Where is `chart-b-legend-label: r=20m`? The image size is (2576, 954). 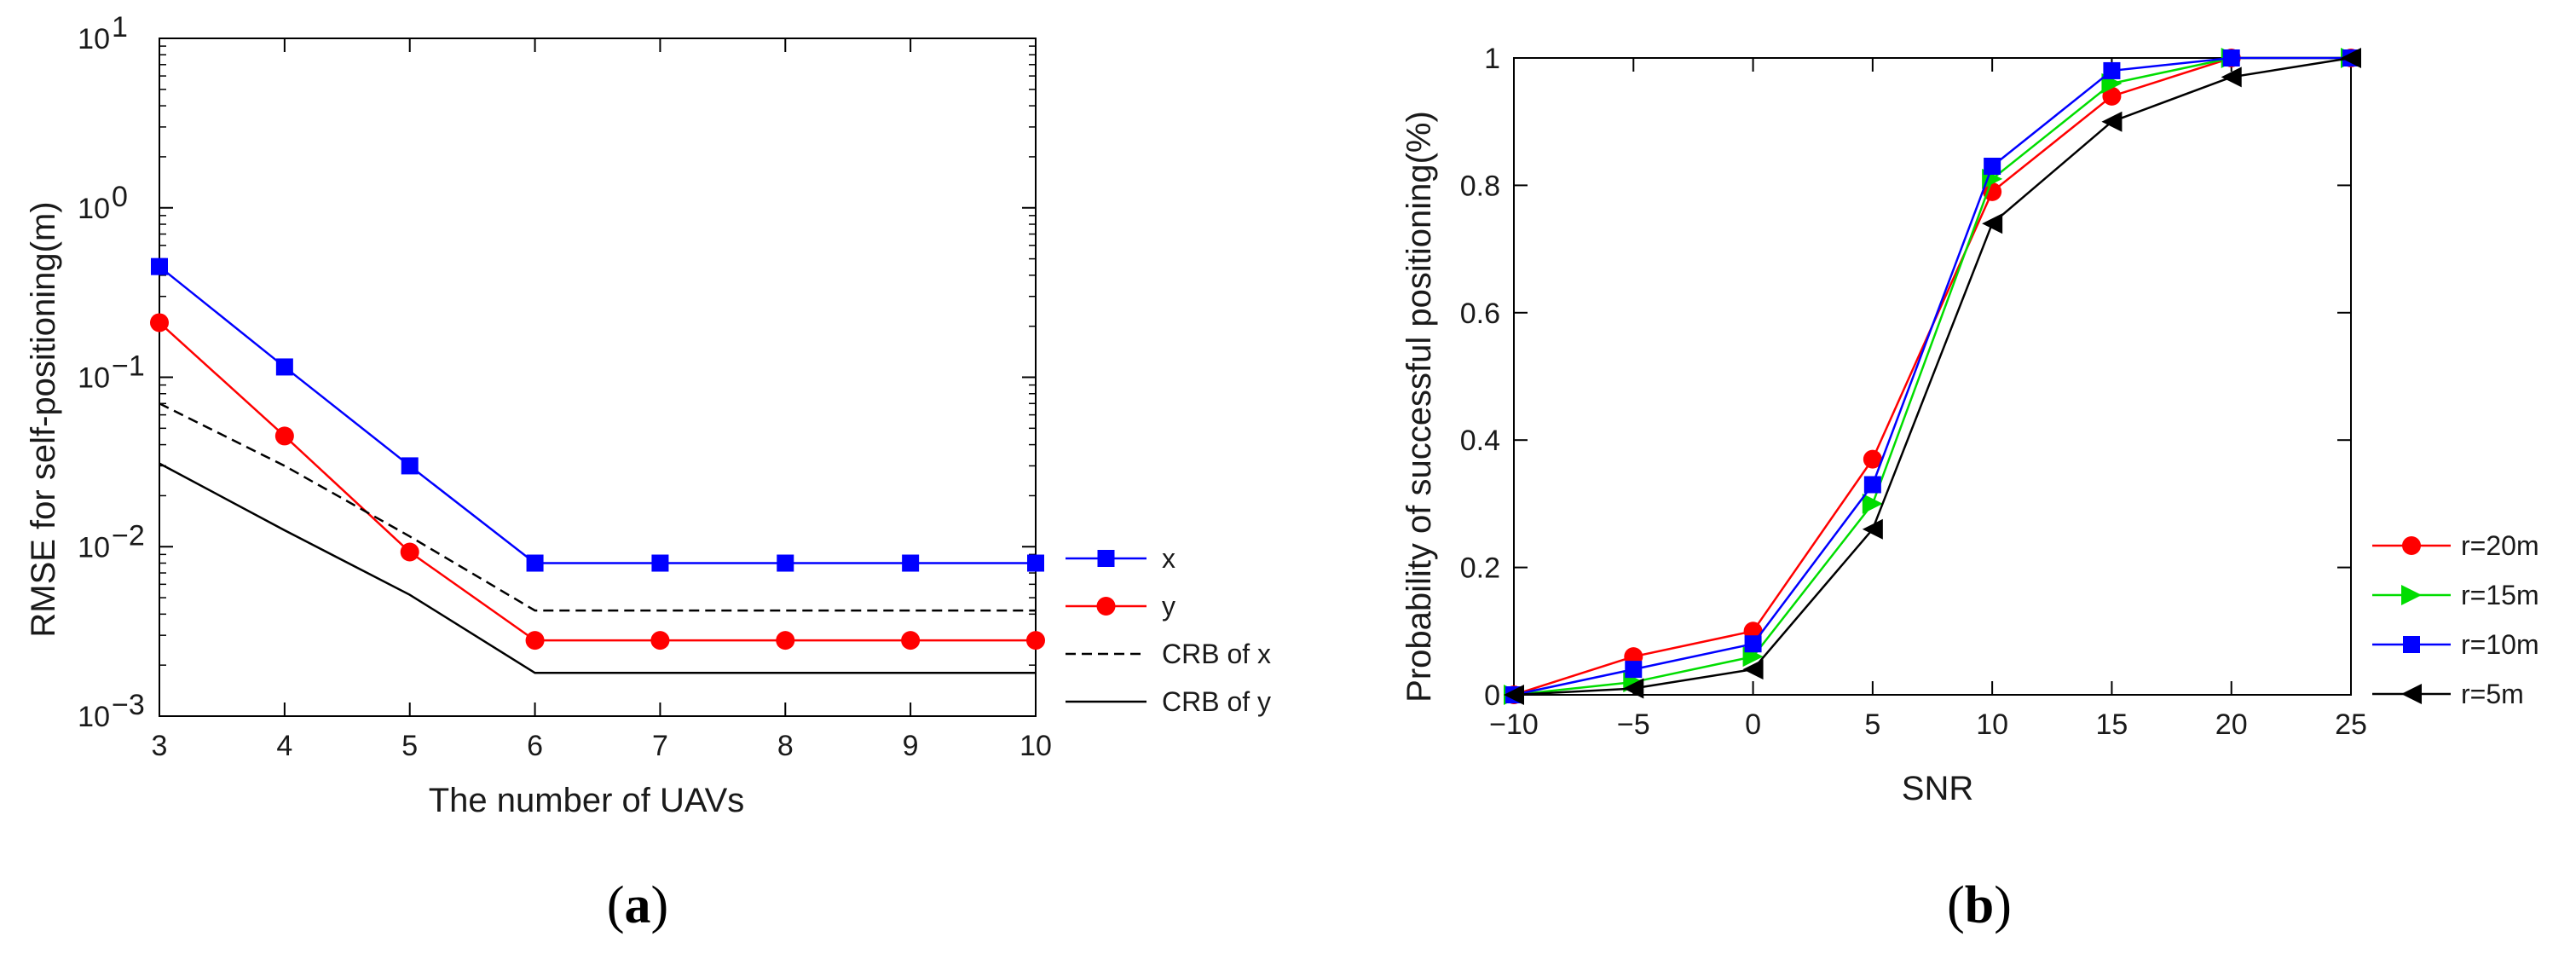 chart-b-legend-label: r=20m is located at coordinates (2500, 545).